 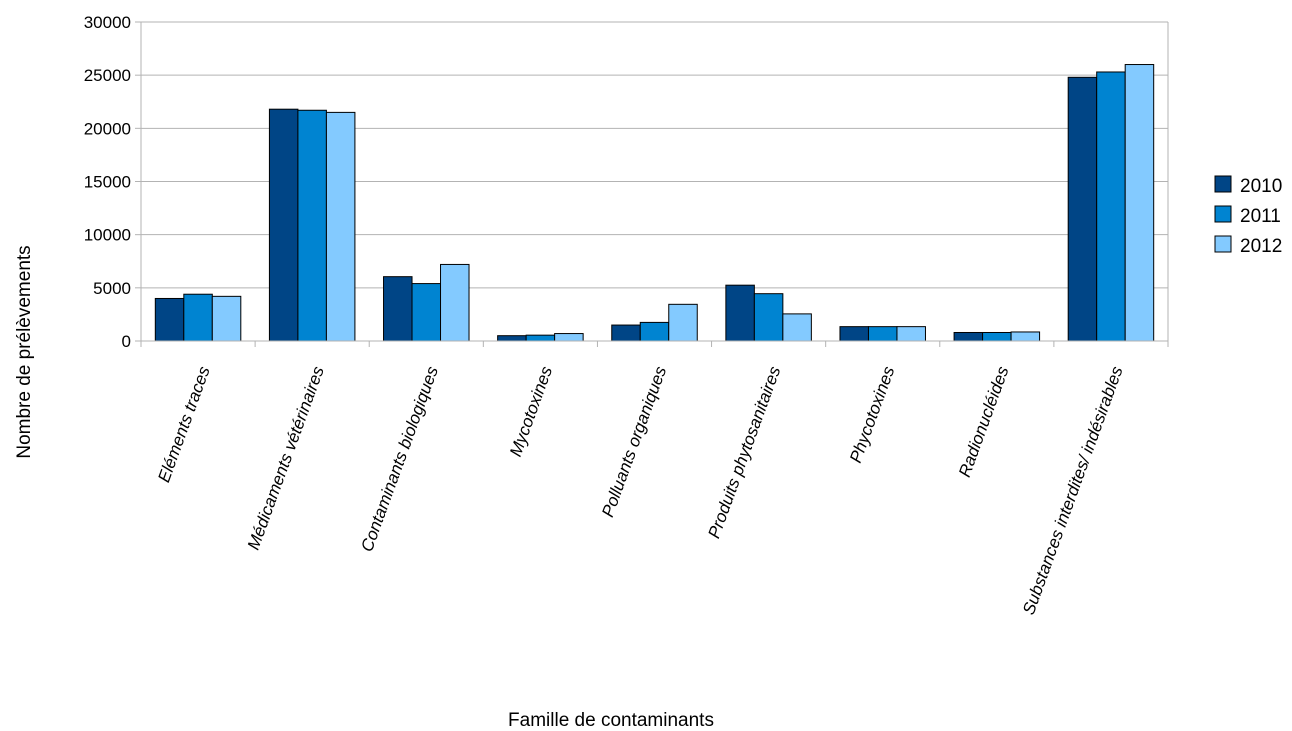 What do you see at coordinates (107, 75) in the screenshot?
I see `y-tick-label: 25000` at bounding box center [107, 75].